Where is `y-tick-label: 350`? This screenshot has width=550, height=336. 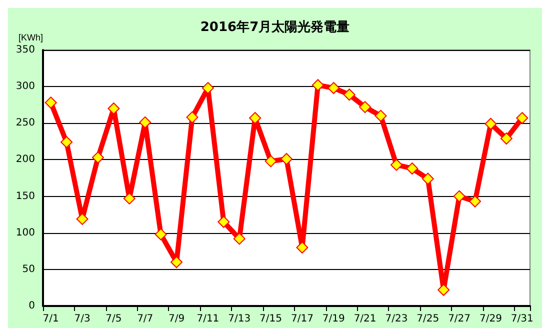 y-tick-label: 350 is located at coordinates (25, 50).